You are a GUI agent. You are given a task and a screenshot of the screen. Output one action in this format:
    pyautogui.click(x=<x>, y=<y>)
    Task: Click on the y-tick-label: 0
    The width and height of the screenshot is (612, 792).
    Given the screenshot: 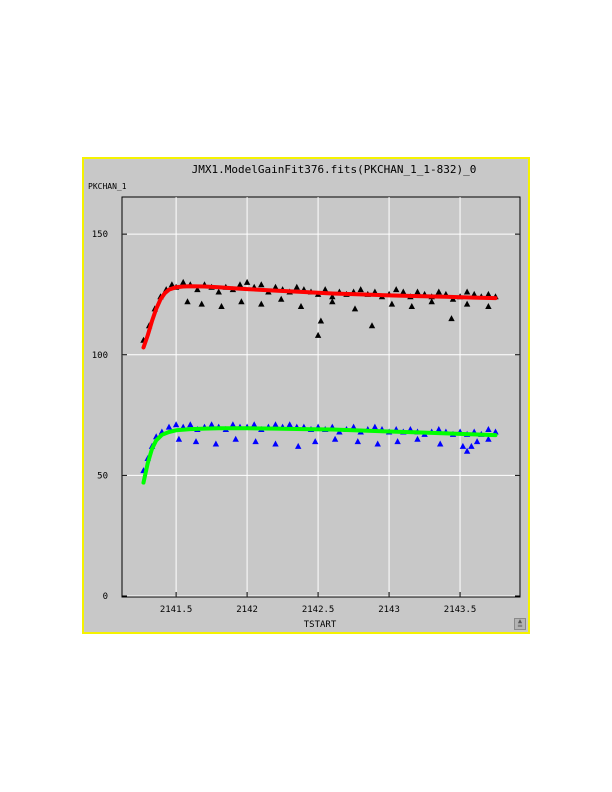 What is the action you would take?
    pyautogui.click(x=105, y=597)
    